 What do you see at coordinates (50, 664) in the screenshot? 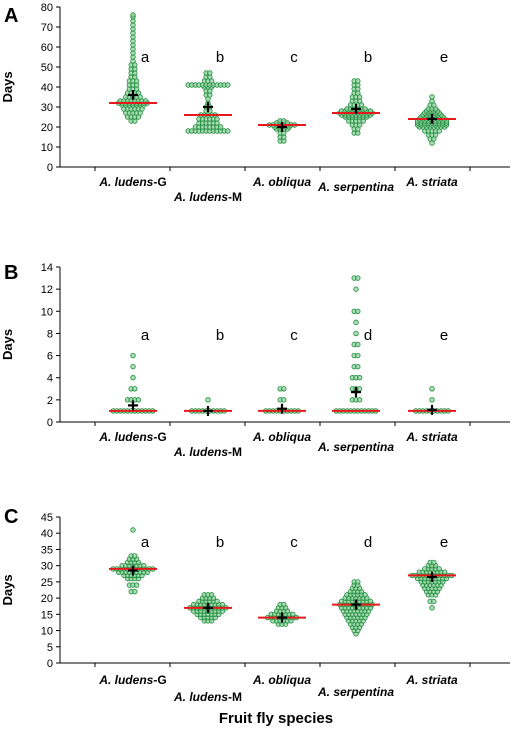
I see `y-tick-label: 0` at bounding box center [50, 664].